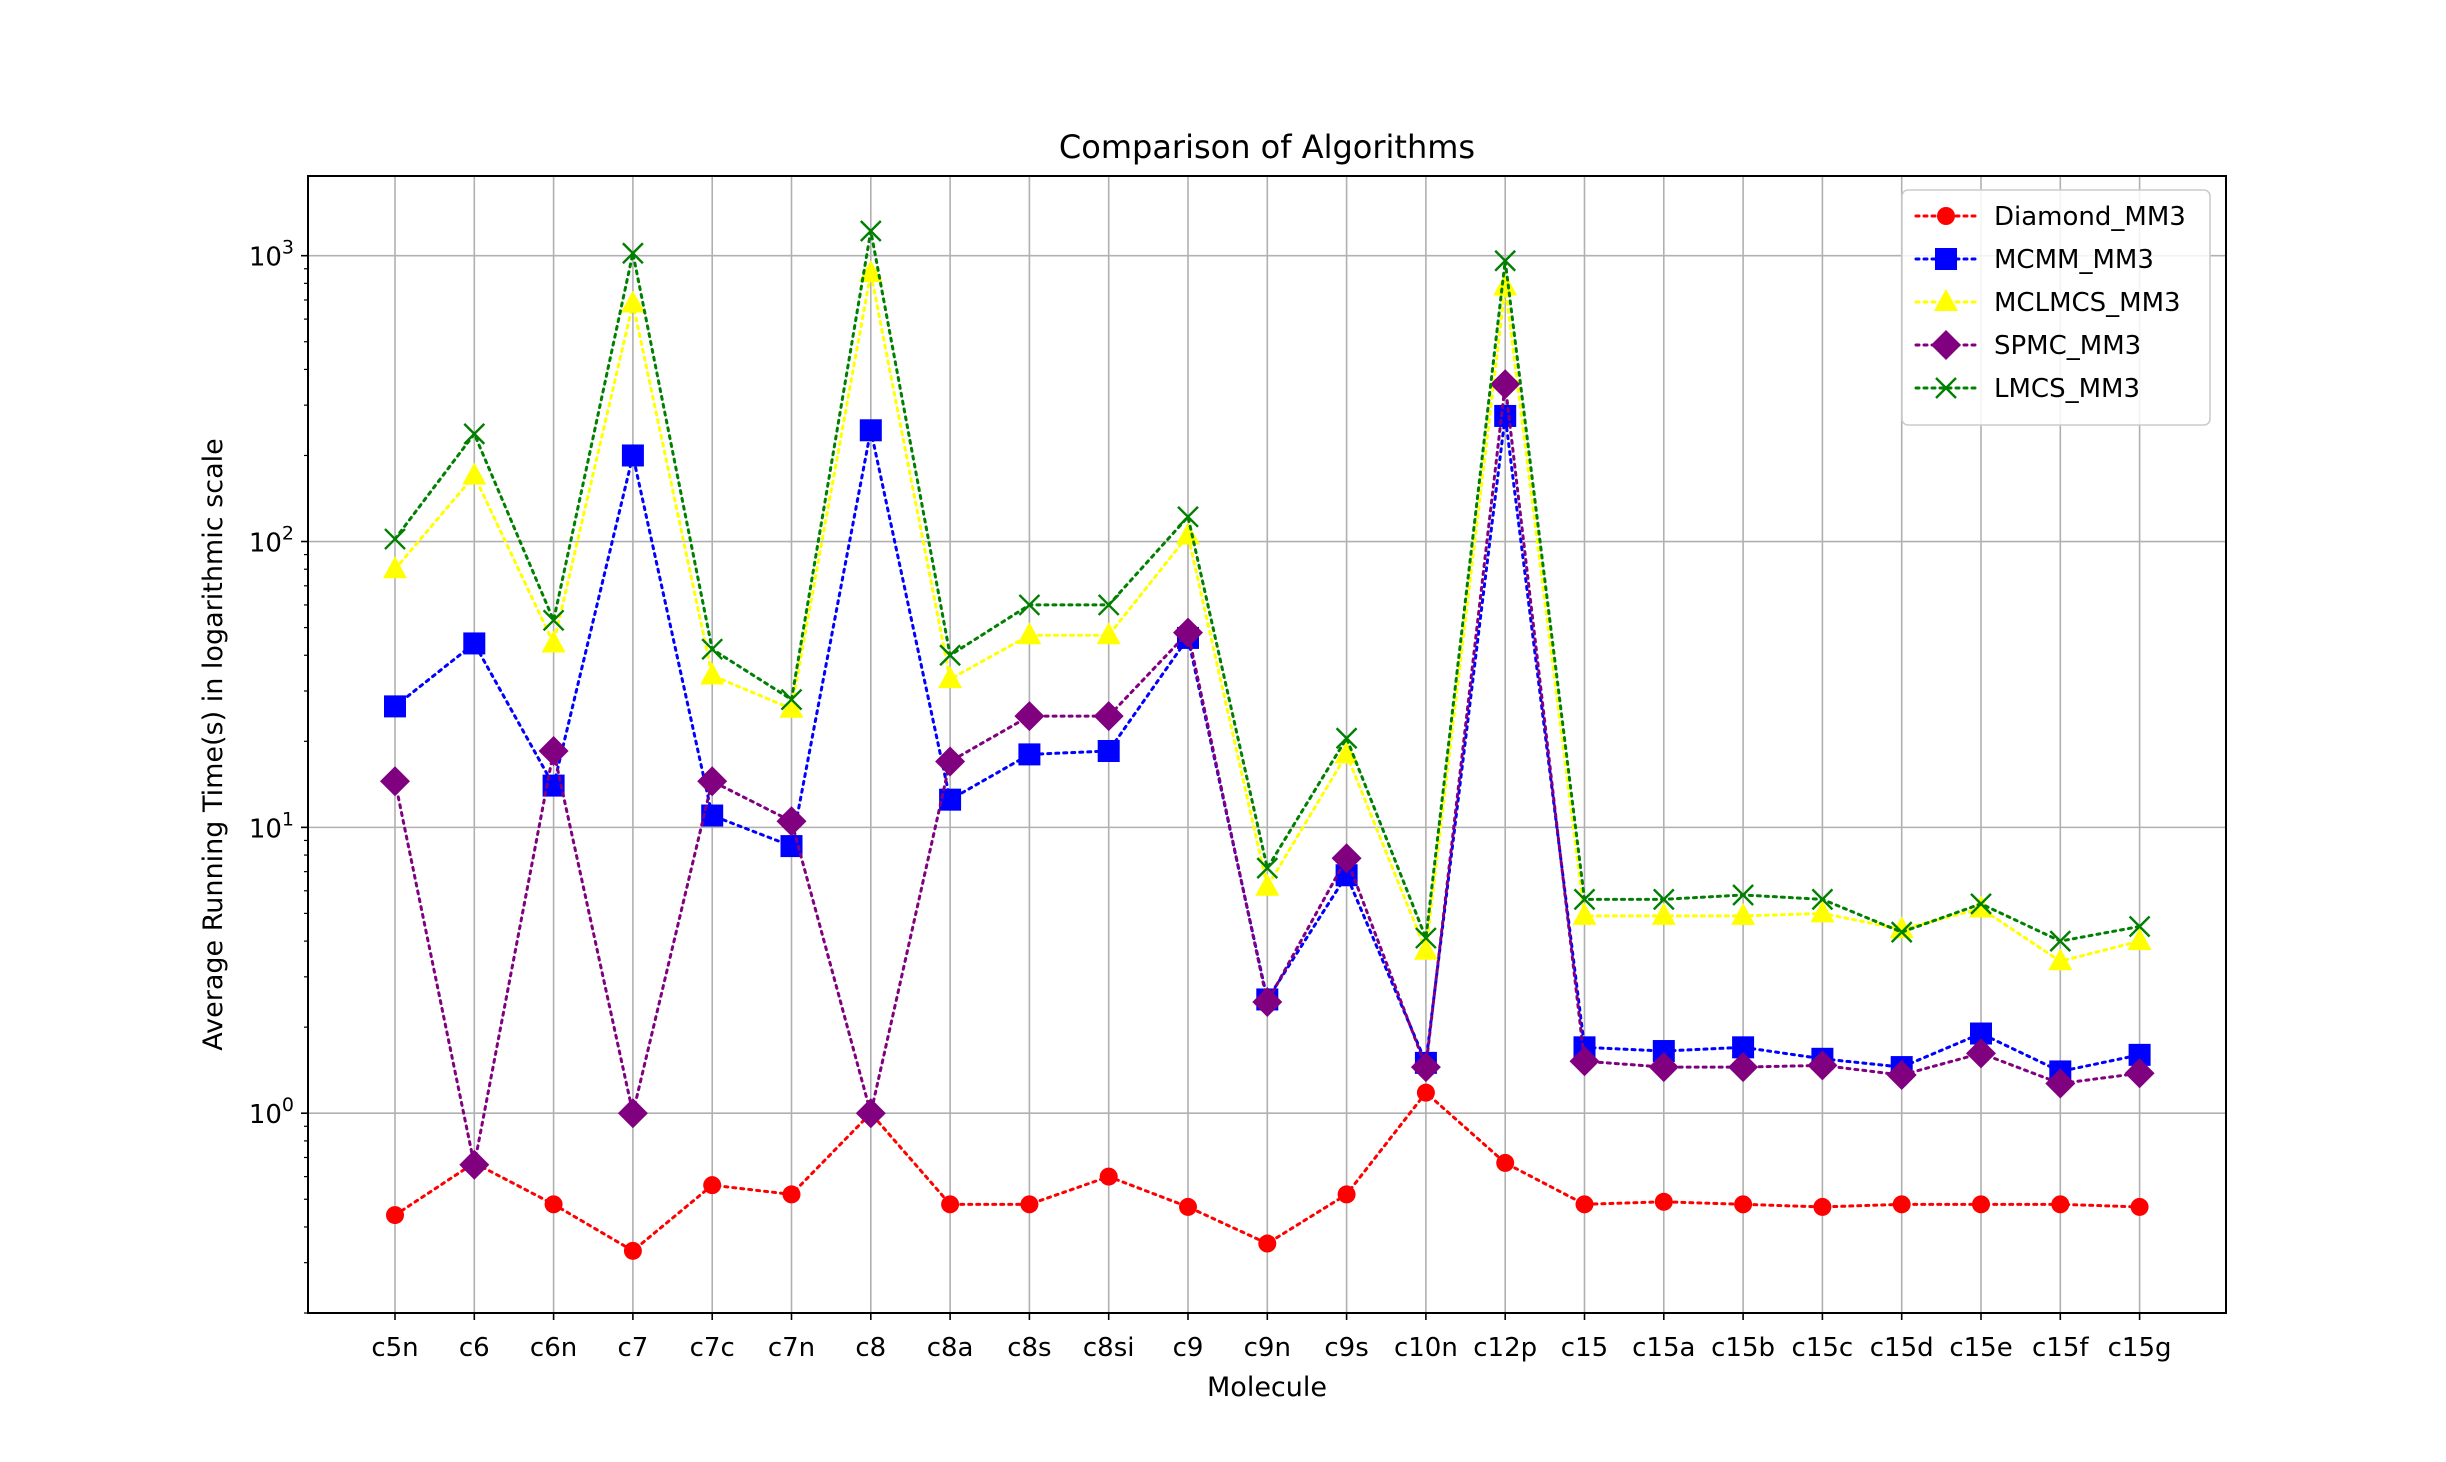  Describe the element at coordinates (1267, 1171) in the screenshot. I see `series-line` at that location.